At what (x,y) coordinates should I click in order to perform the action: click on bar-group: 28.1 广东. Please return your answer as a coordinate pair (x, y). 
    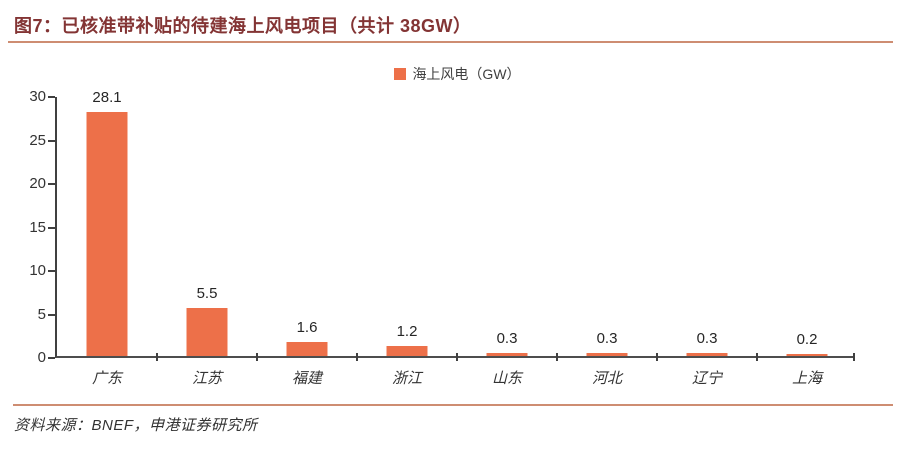
    Looking at the image, I should click on (107, 238).